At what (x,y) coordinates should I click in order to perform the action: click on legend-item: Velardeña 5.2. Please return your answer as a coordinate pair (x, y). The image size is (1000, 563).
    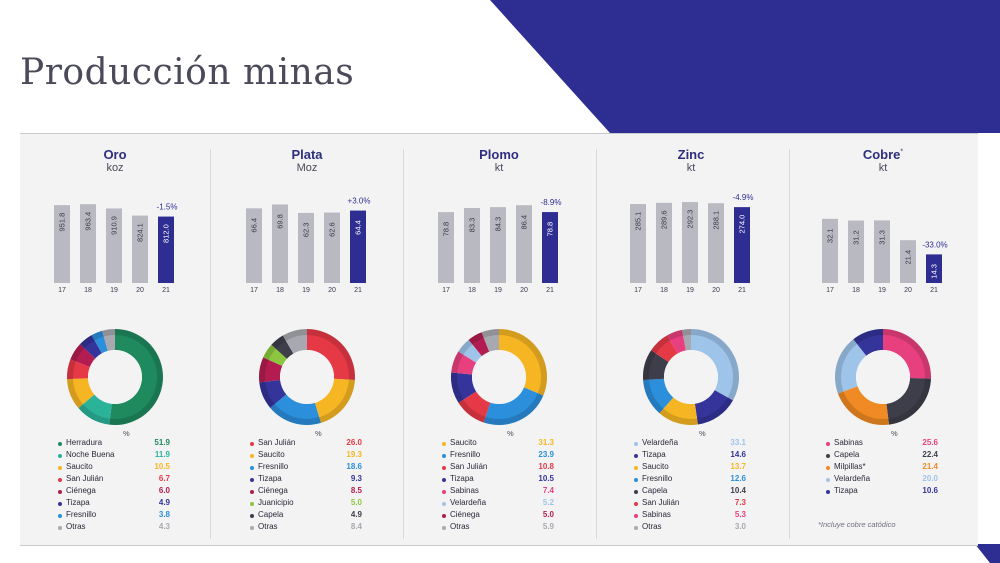
    Looking at the image, I should click on (502, 504).